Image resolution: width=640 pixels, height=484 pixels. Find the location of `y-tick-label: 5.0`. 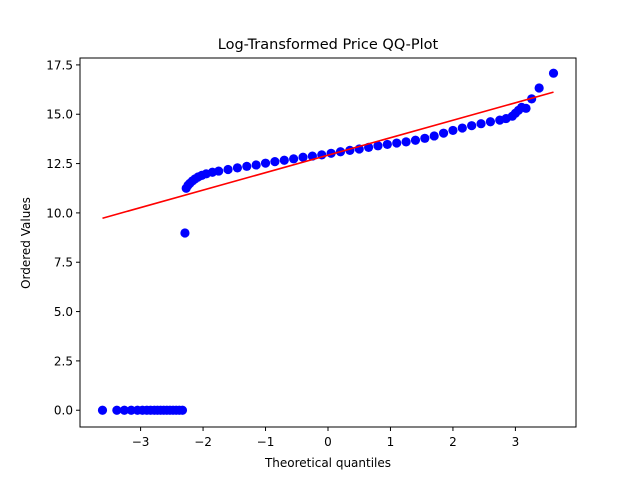

y-tick-label: 5.0 is located at coordinates (63, 312).